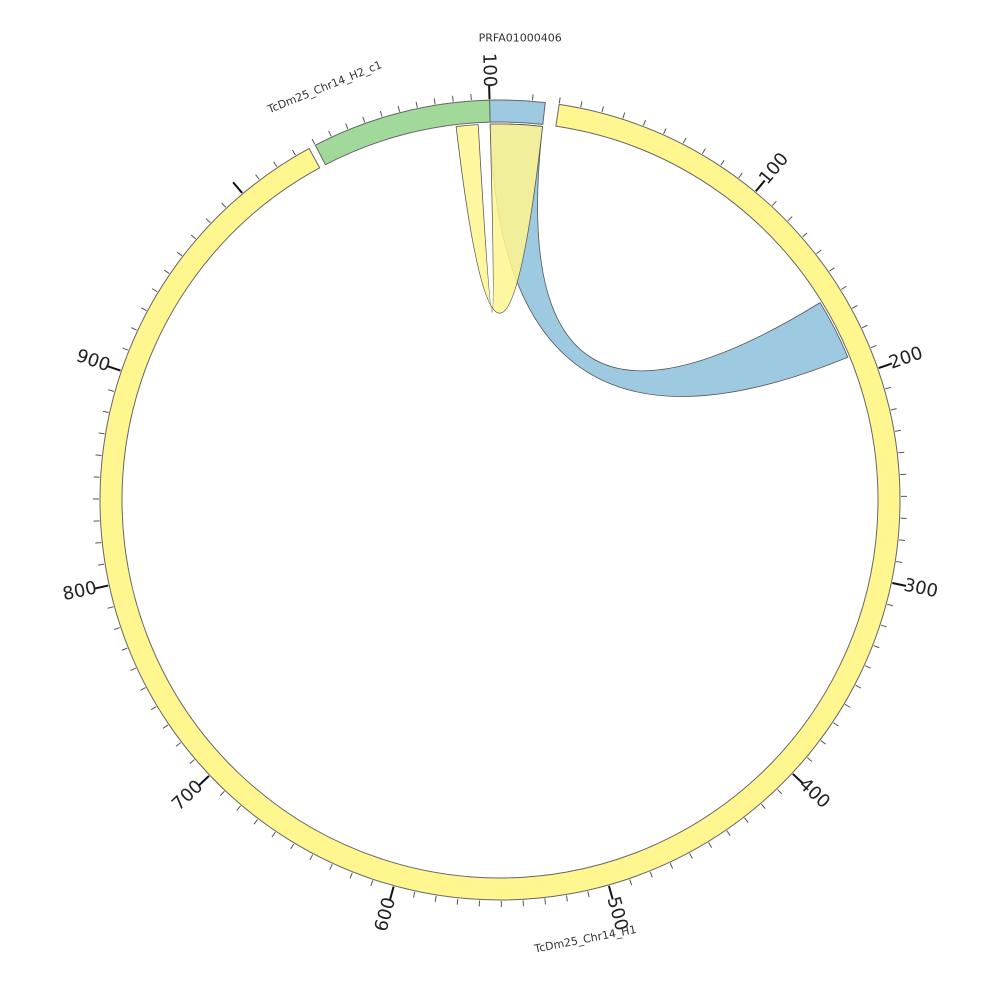 This screenshot has height=1000, width=1000. I want to click on segment-name-label: PRFA01000406, so click(520, 37).